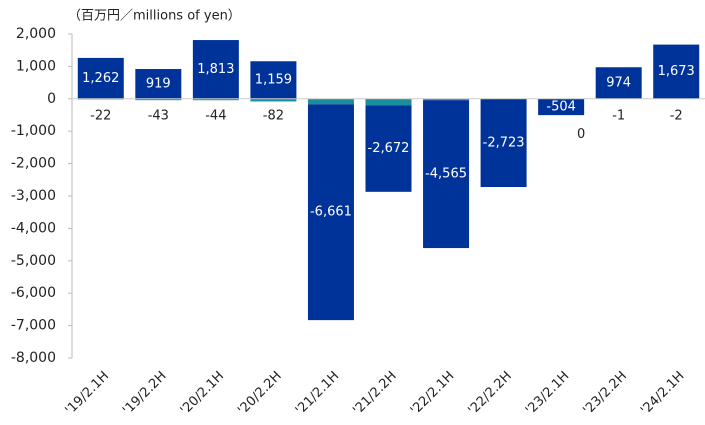 This screenshot has height=425, width=705. I want to click on data-label: -2,672, so click(389, 148).